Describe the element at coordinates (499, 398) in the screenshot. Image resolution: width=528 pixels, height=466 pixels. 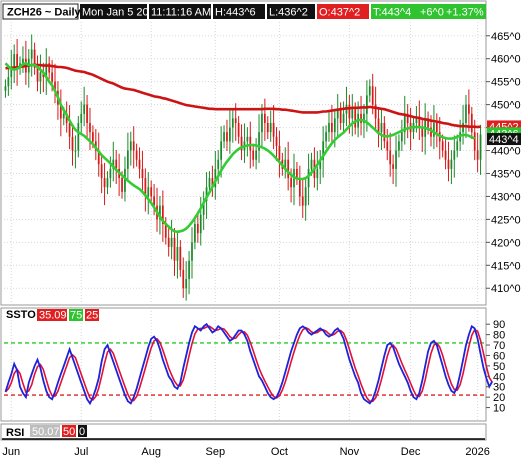
I see `ssto-tick-label: 20` at that location.